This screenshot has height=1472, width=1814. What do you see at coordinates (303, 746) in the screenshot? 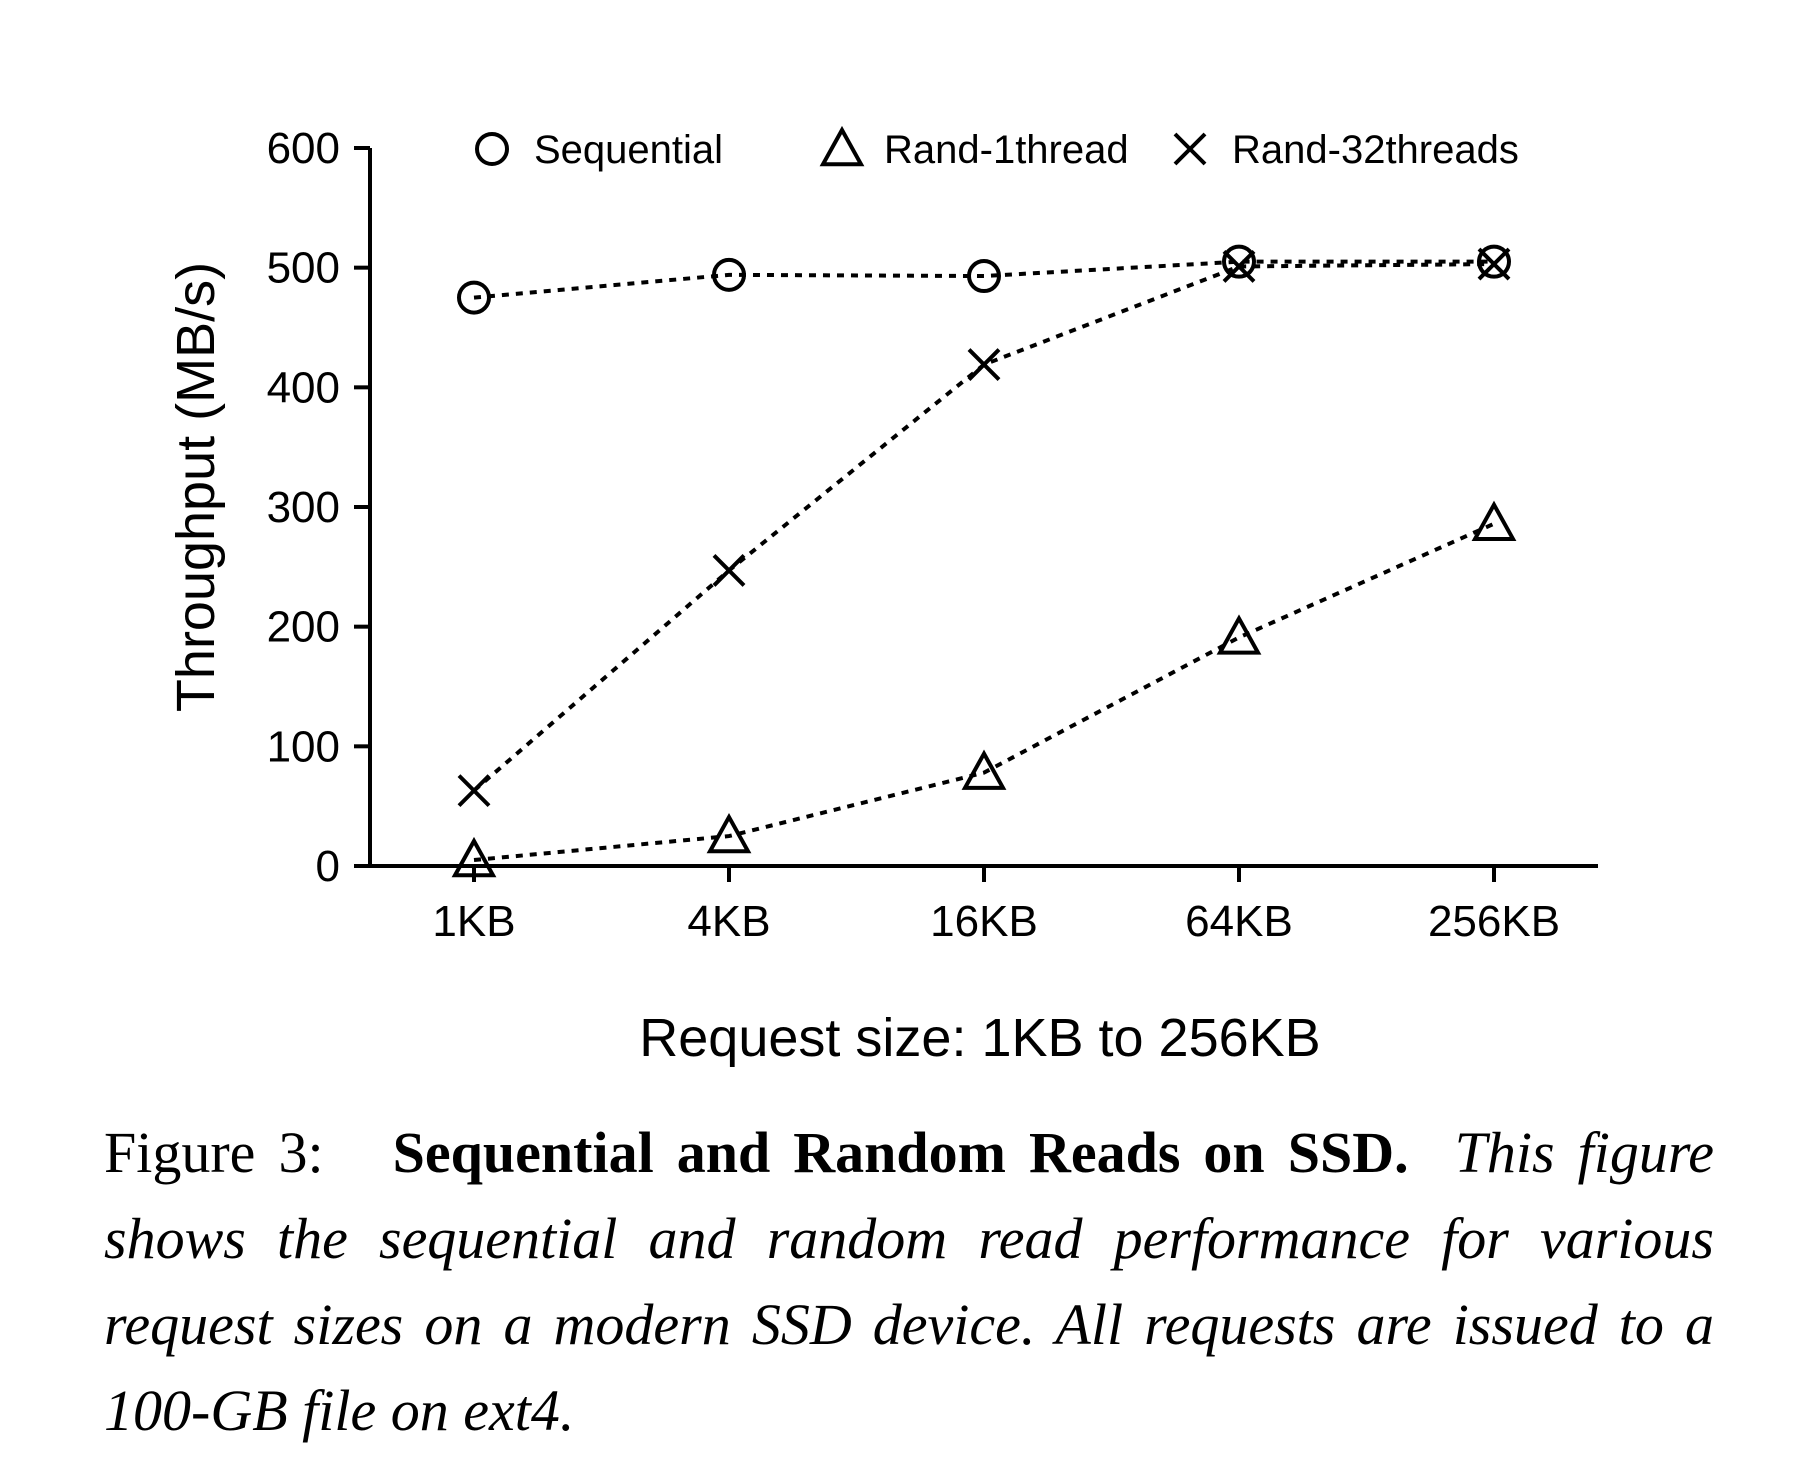
I see `y-tick-label: 100` at bounding box center [303, 746].